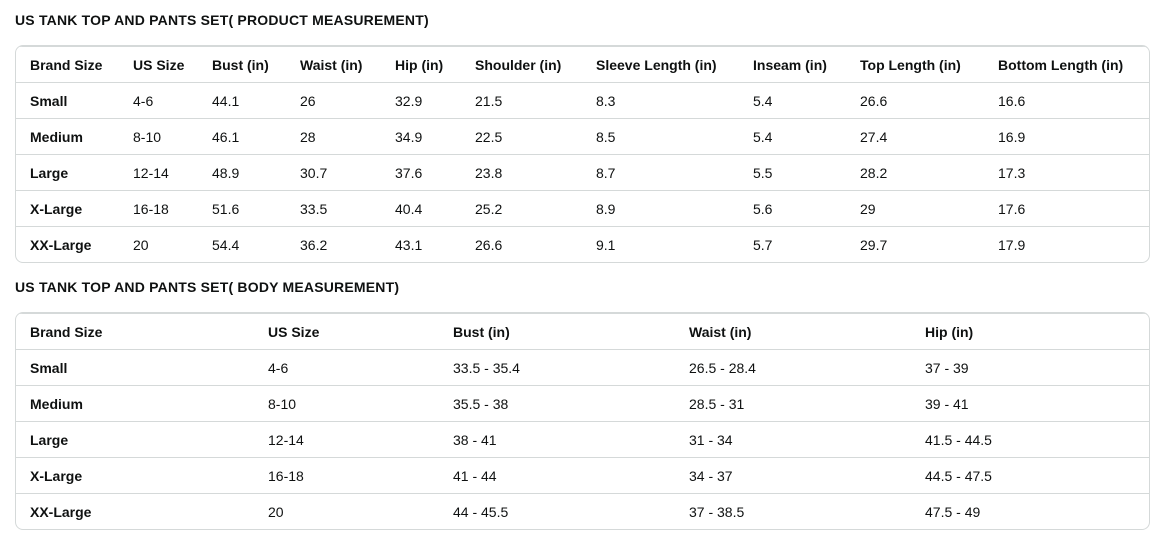 This screenshot has height=552, width=1166. I want to click on table-cell: 17.3, so click(1066, 172).